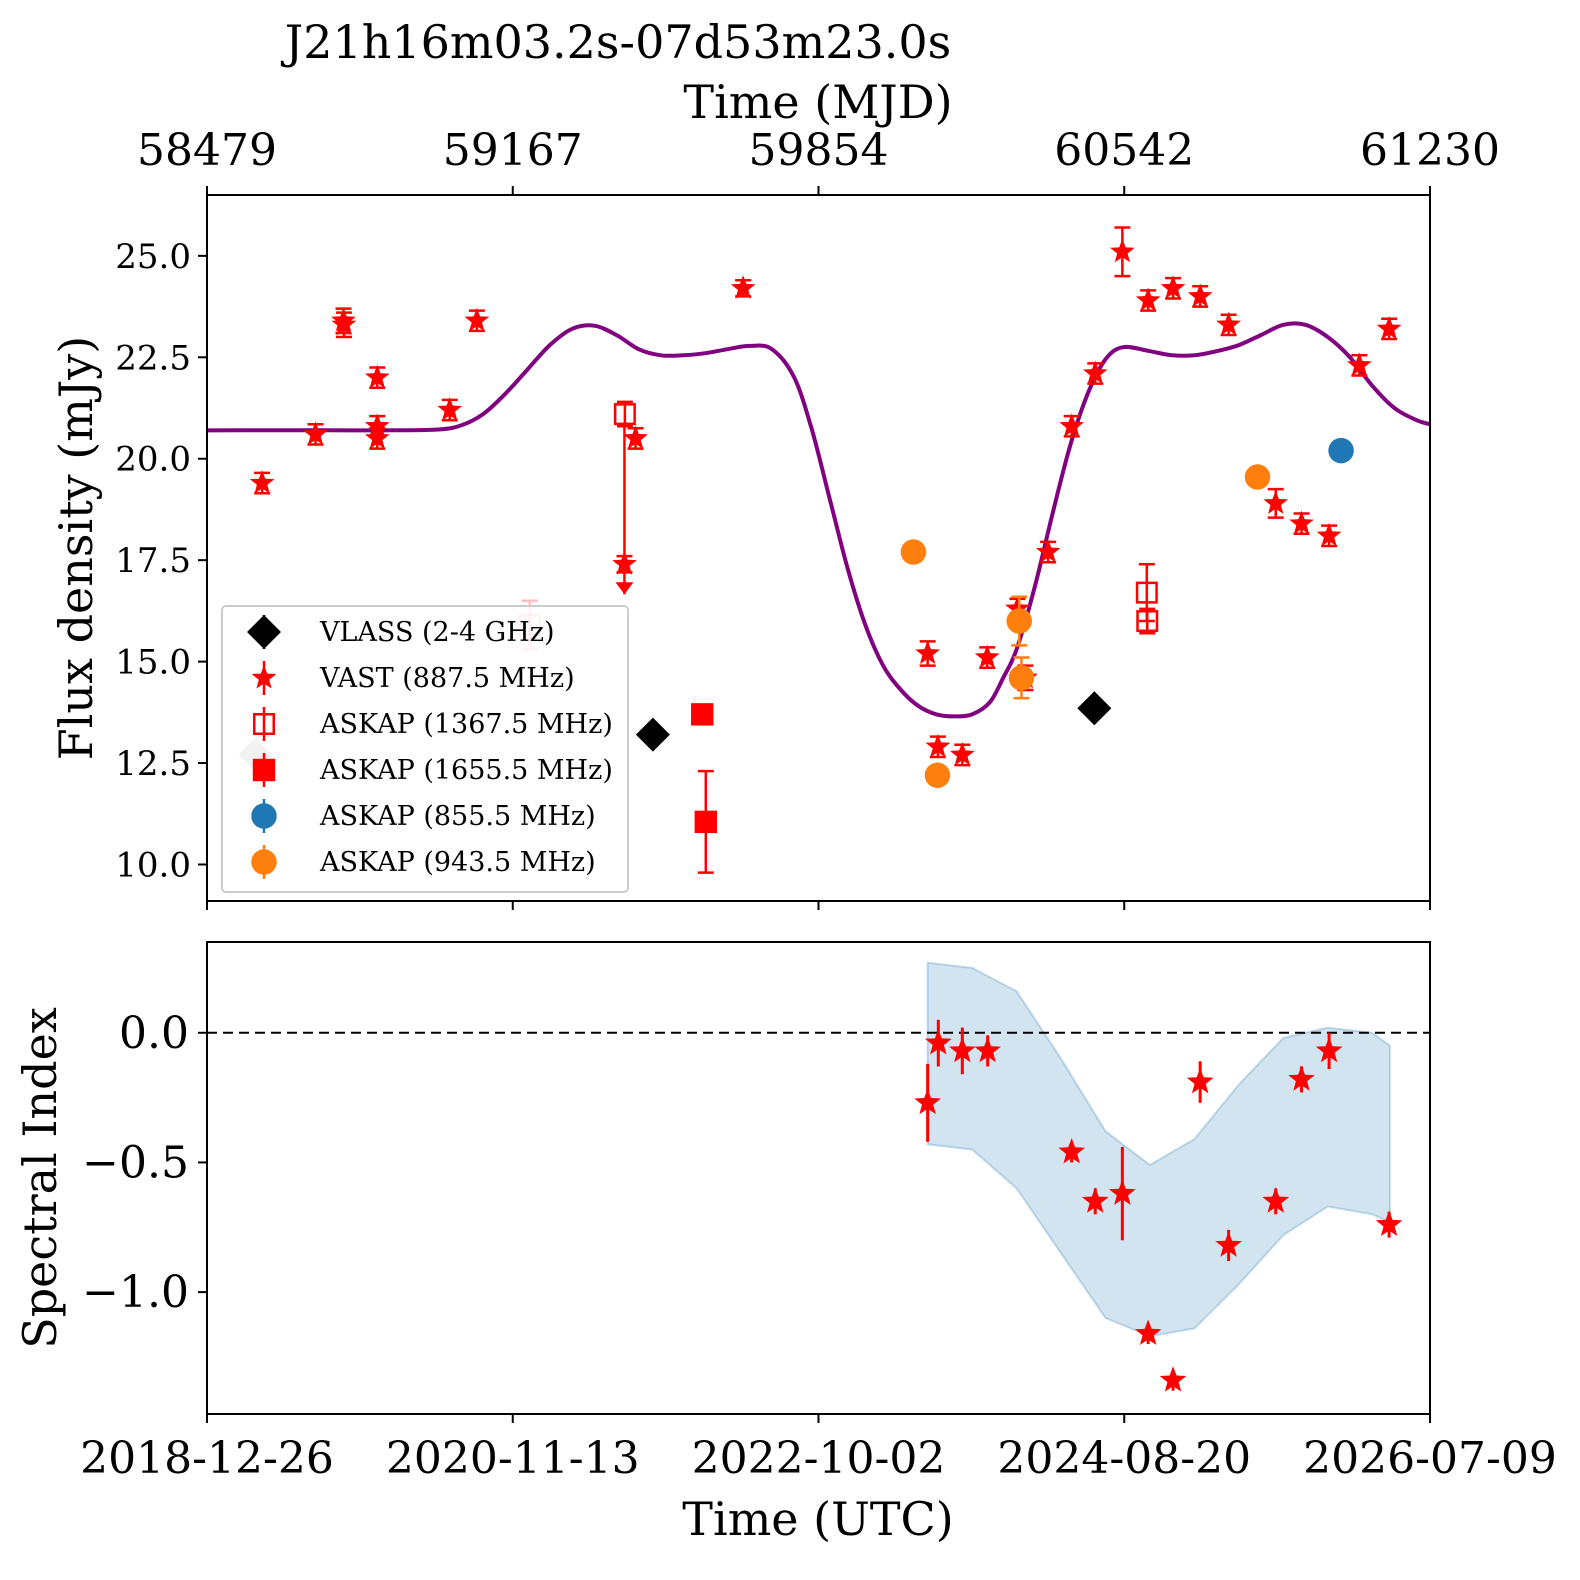 This screenshot has height=1580, width=1580. What do you see at coordinates (135, 1162) in the screenshot?
I see `spectral-y-tick-label: −0.5` at bounding box center [135, 1162].